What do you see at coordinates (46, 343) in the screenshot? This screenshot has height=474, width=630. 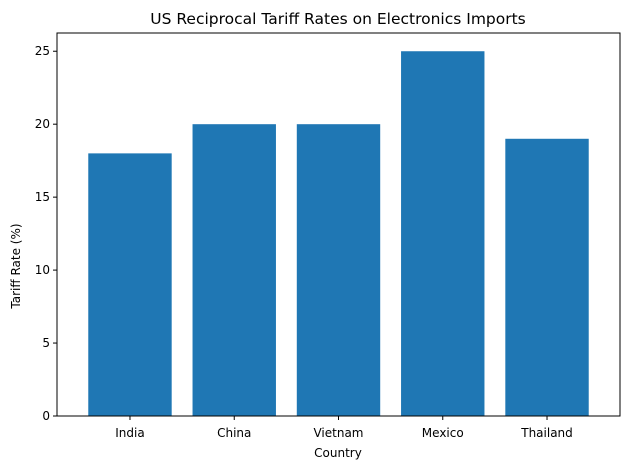 I see `y-tick-label: 5` at bounding box center [46, 343].